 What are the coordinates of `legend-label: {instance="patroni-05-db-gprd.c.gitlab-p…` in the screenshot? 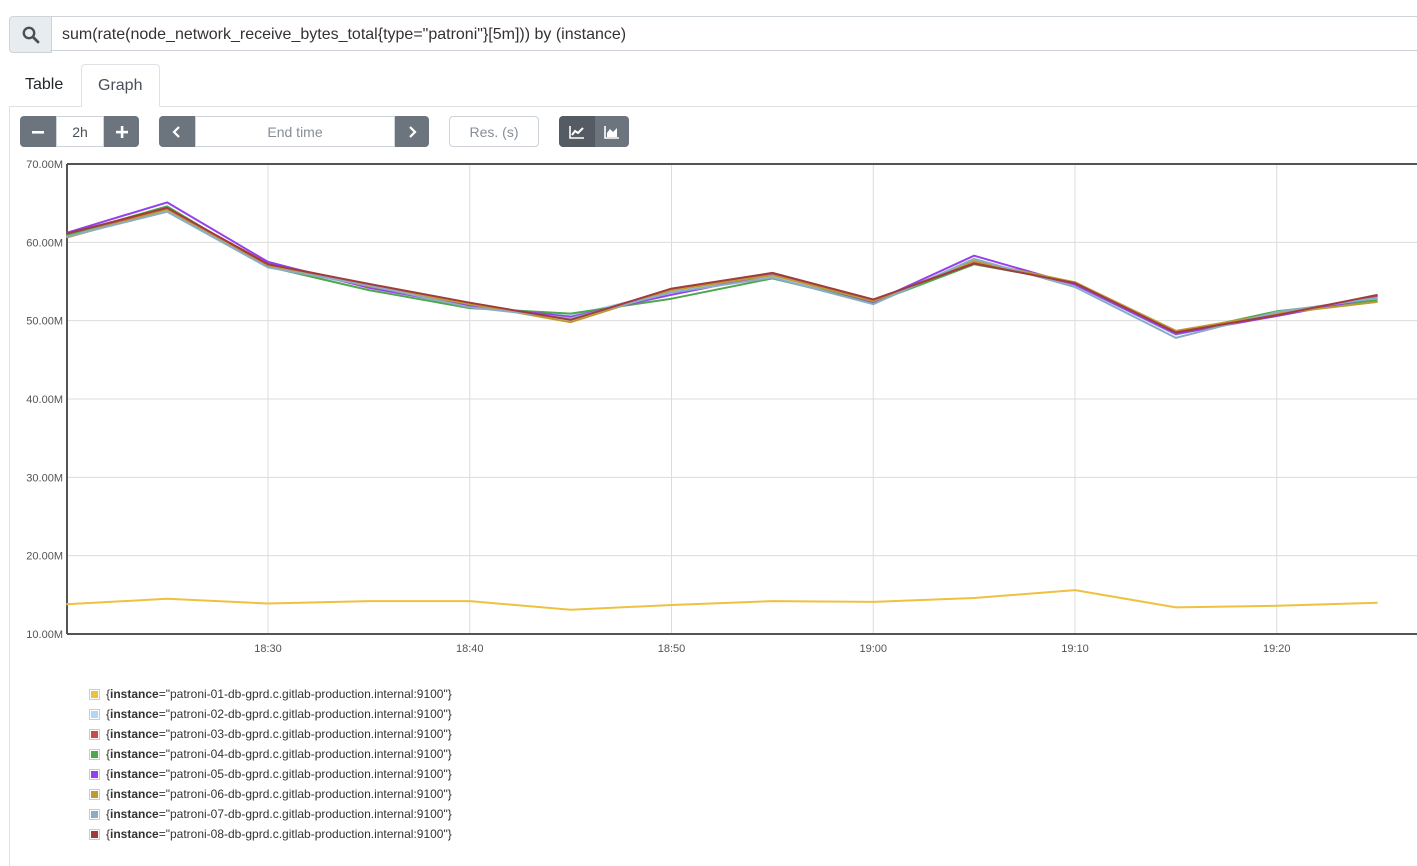 It's located at (279, 774).